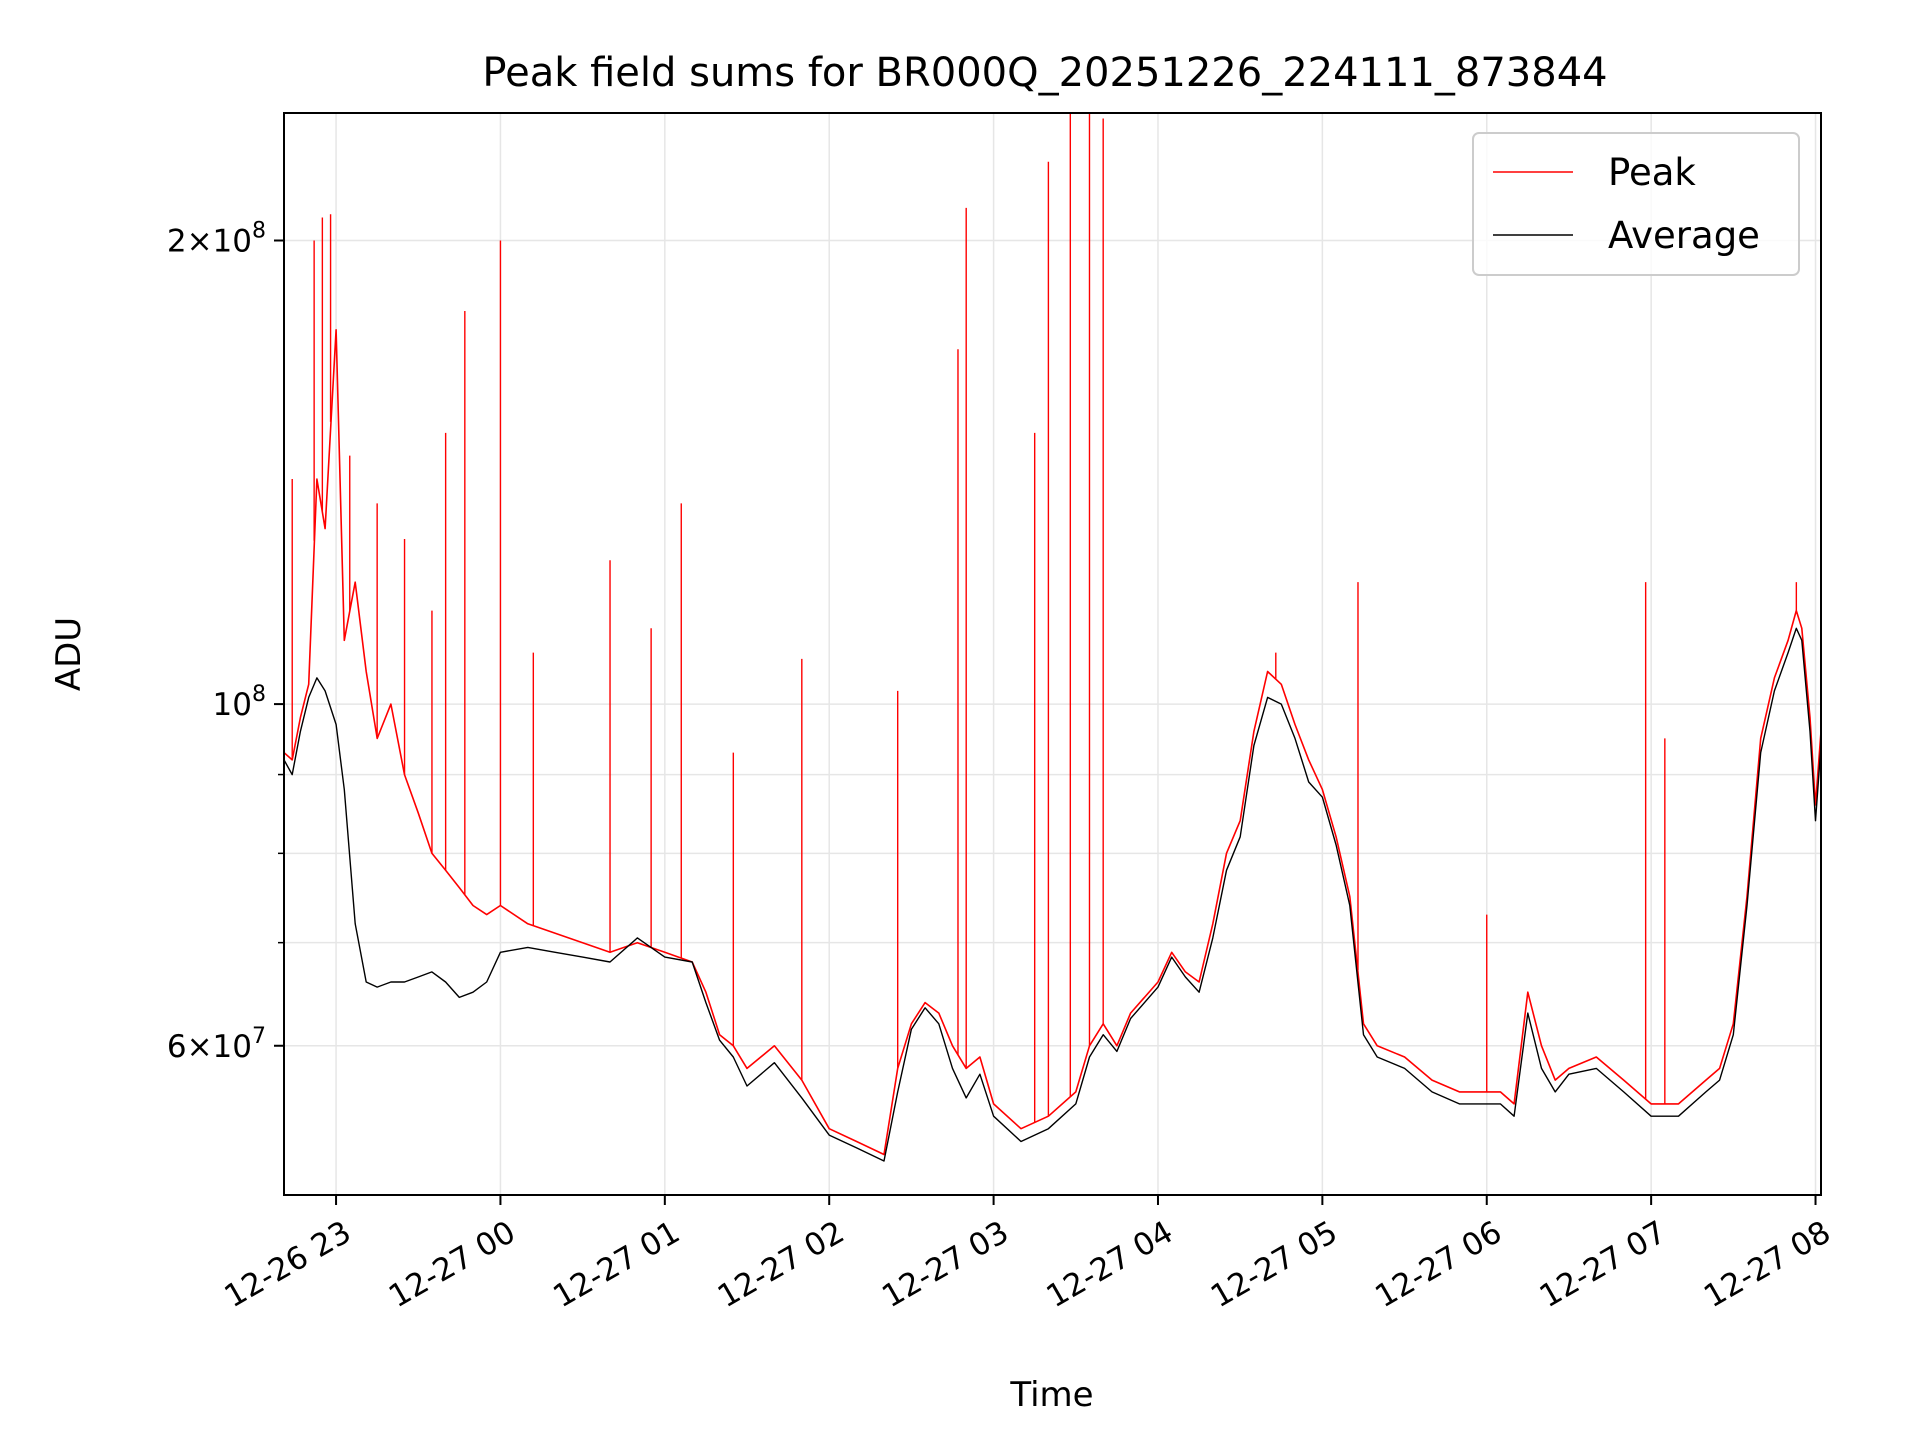  I want to click on y-axis: 6×107 108 2×108, so click(225, 641).